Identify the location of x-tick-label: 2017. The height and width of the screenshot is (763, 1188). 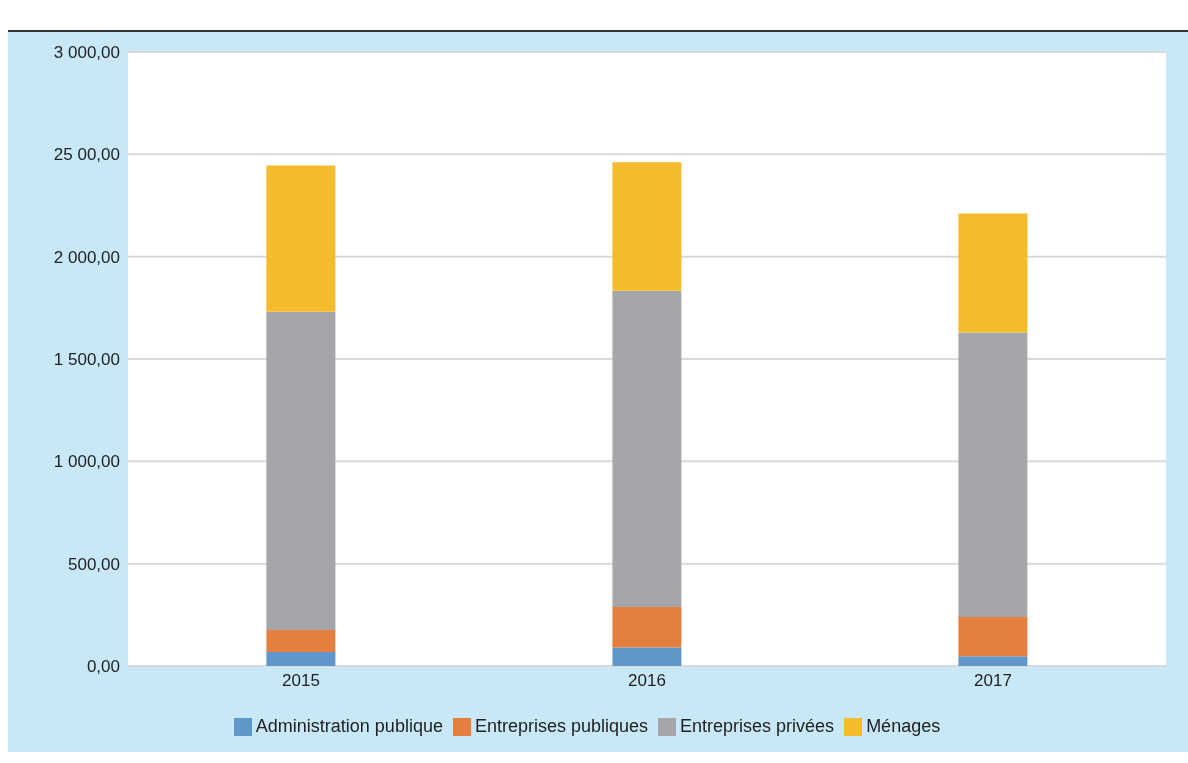
(993, 681).